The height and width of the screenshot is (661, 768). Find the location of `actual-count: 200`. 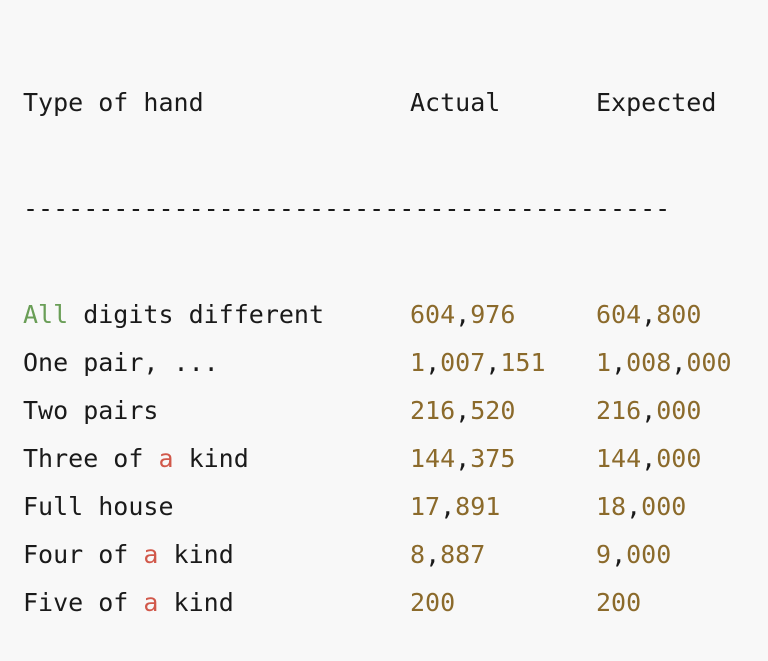

actual-count: 200 is located at coordinates (503, 608).